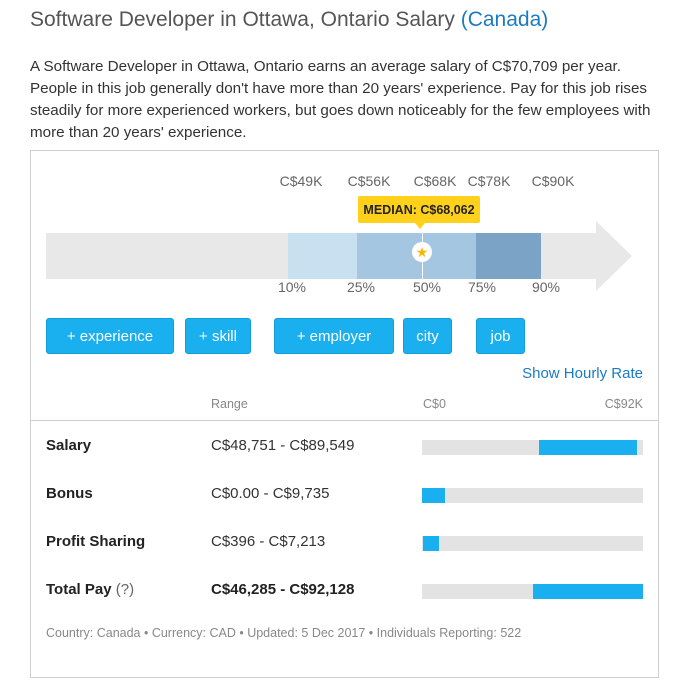  What do you see at coordinates (344, 495) in the screenshot?
I see `table-row-bonus: Bonus C$0.00 - C$9,735` at bounding box center [344, 495].